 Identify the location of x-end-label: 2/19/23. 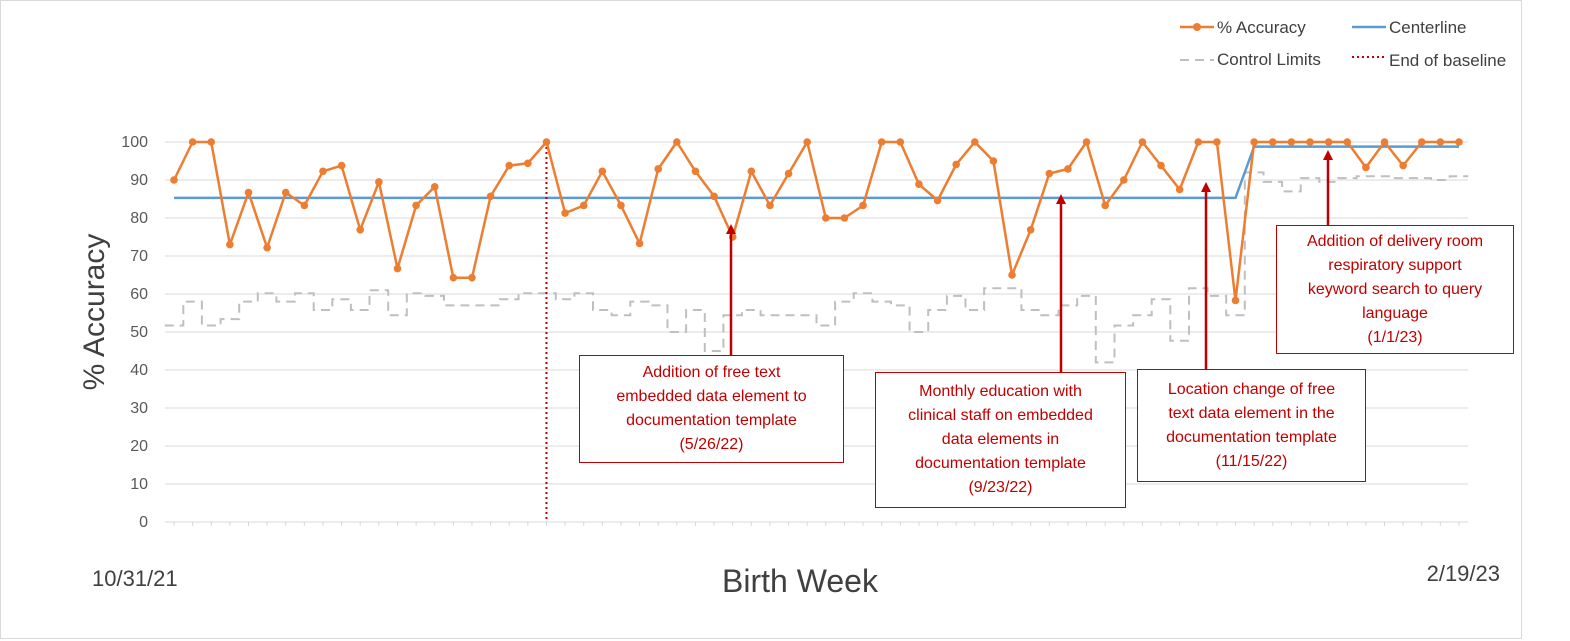
(1463, 573).